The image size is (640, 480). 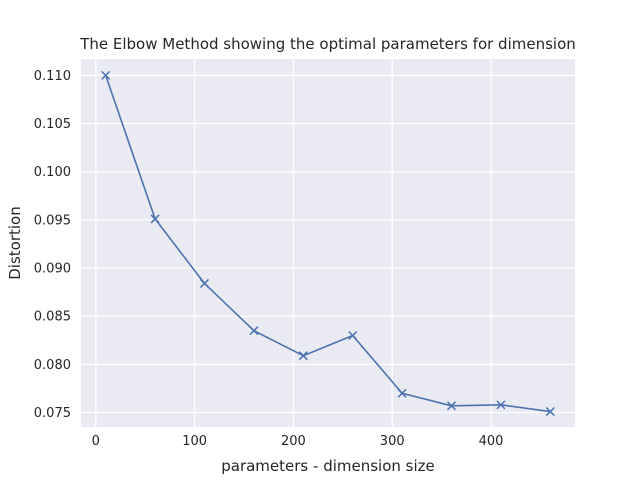 I want to click on x-tick-label: 300, so click(x=392, y=441).